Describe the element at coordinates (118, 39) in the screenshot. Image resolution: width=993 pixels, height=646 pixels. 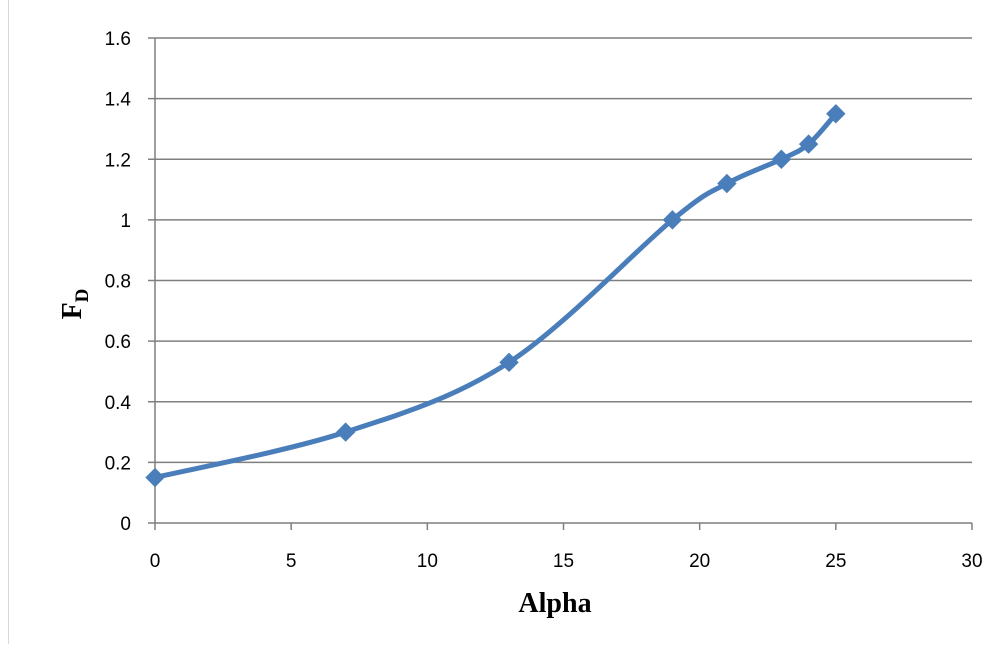
I see `y-tick-label: 1.6` at that location.